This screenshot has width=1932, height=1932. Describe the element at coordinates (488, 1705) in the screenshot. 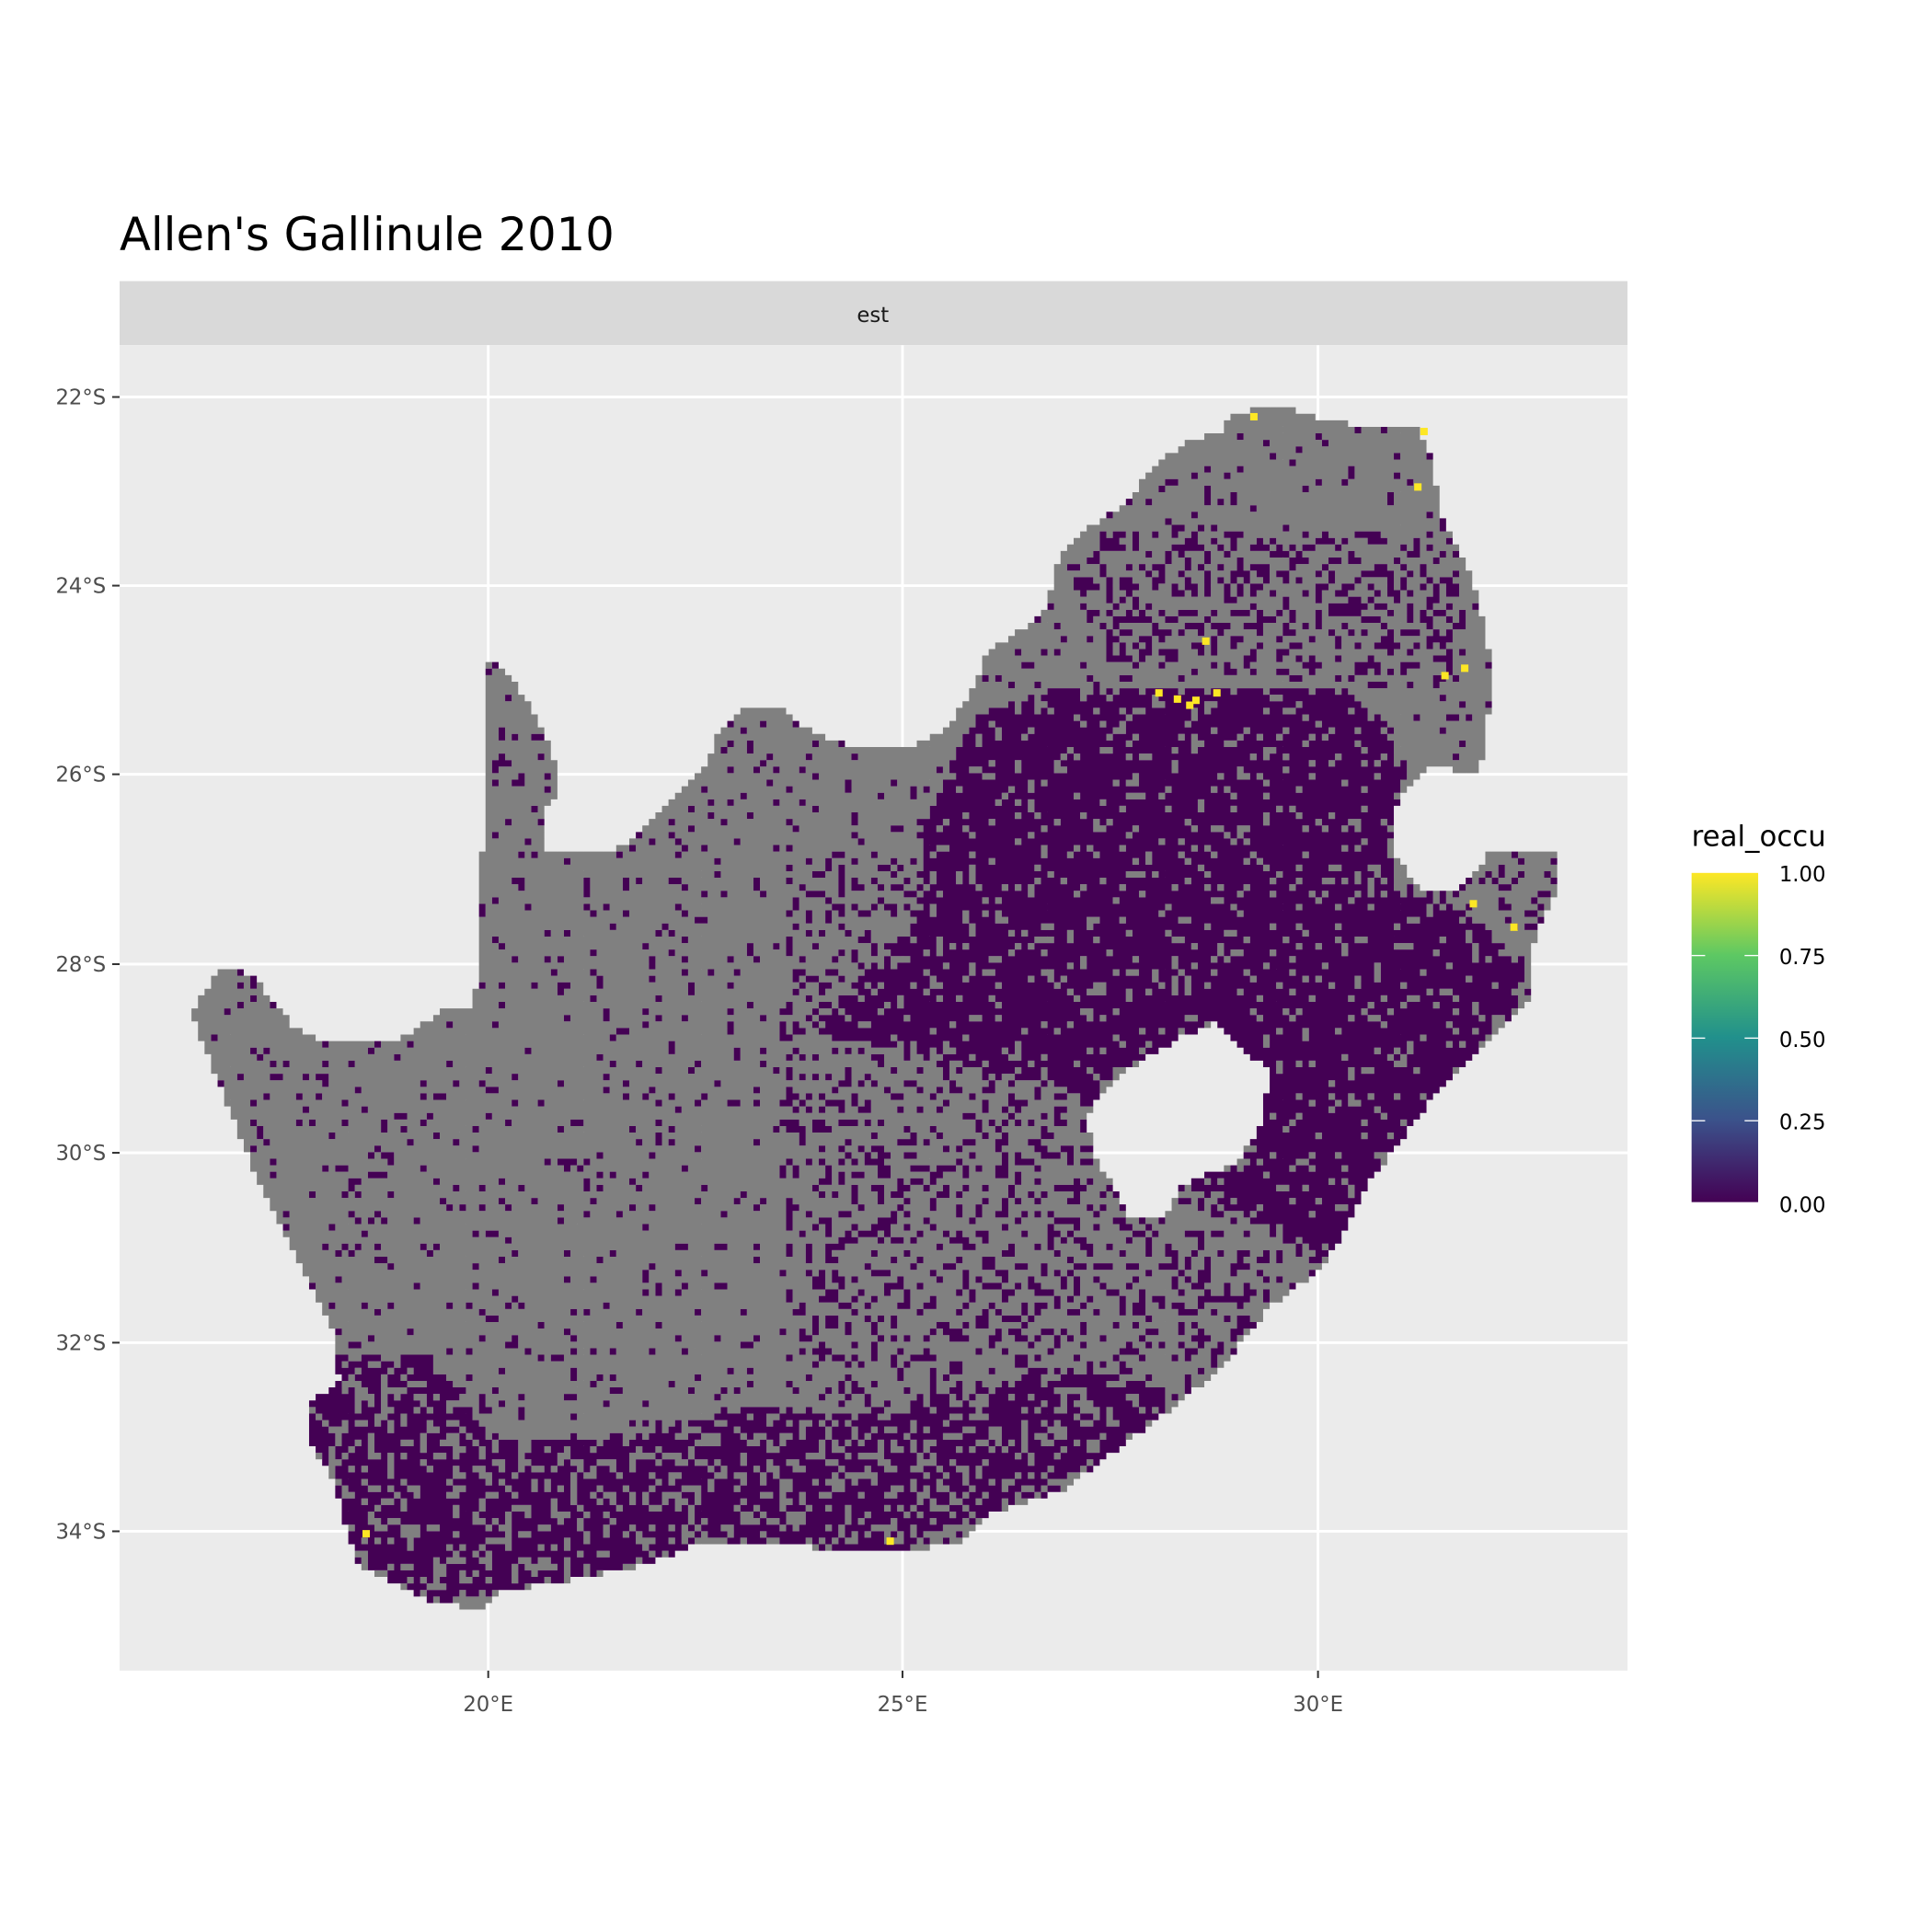

I see `x-tick-label: 20°E` at that location.